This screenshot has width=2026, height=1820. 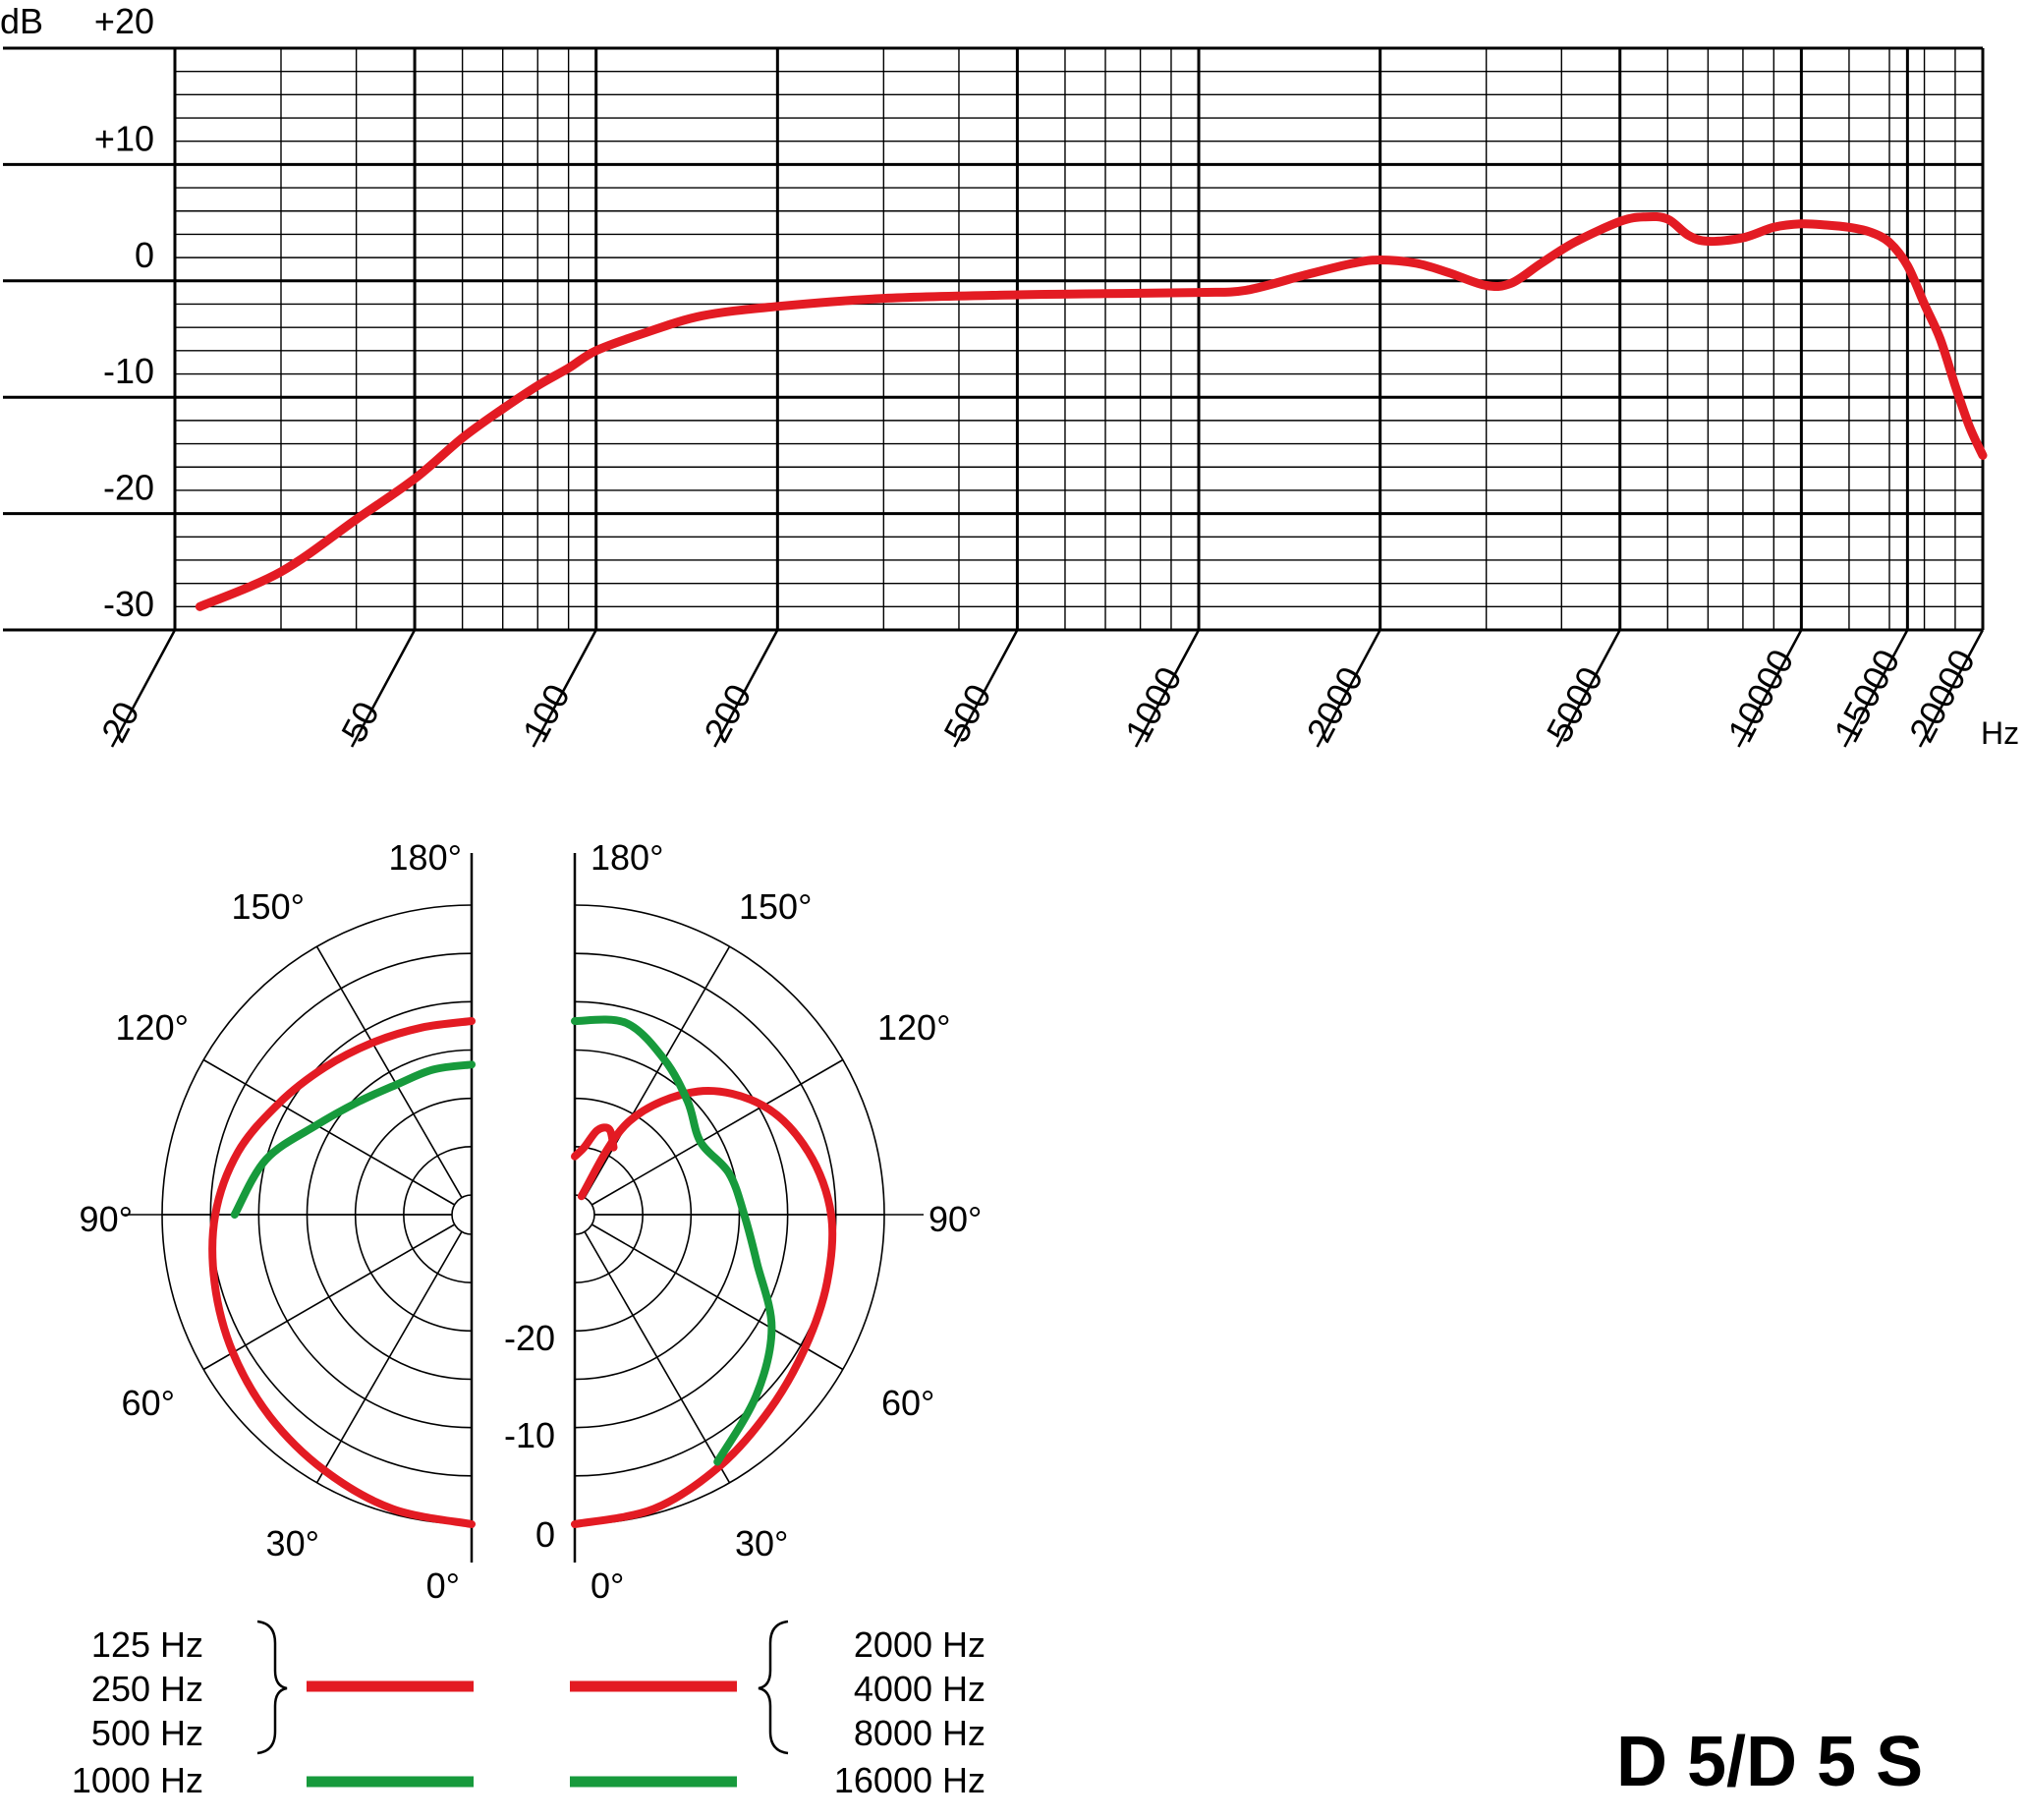 What do you see at coordinates (21, 21) in the screenshot?
I see `db-unit-label: dB` at bounding box center [21, 21].